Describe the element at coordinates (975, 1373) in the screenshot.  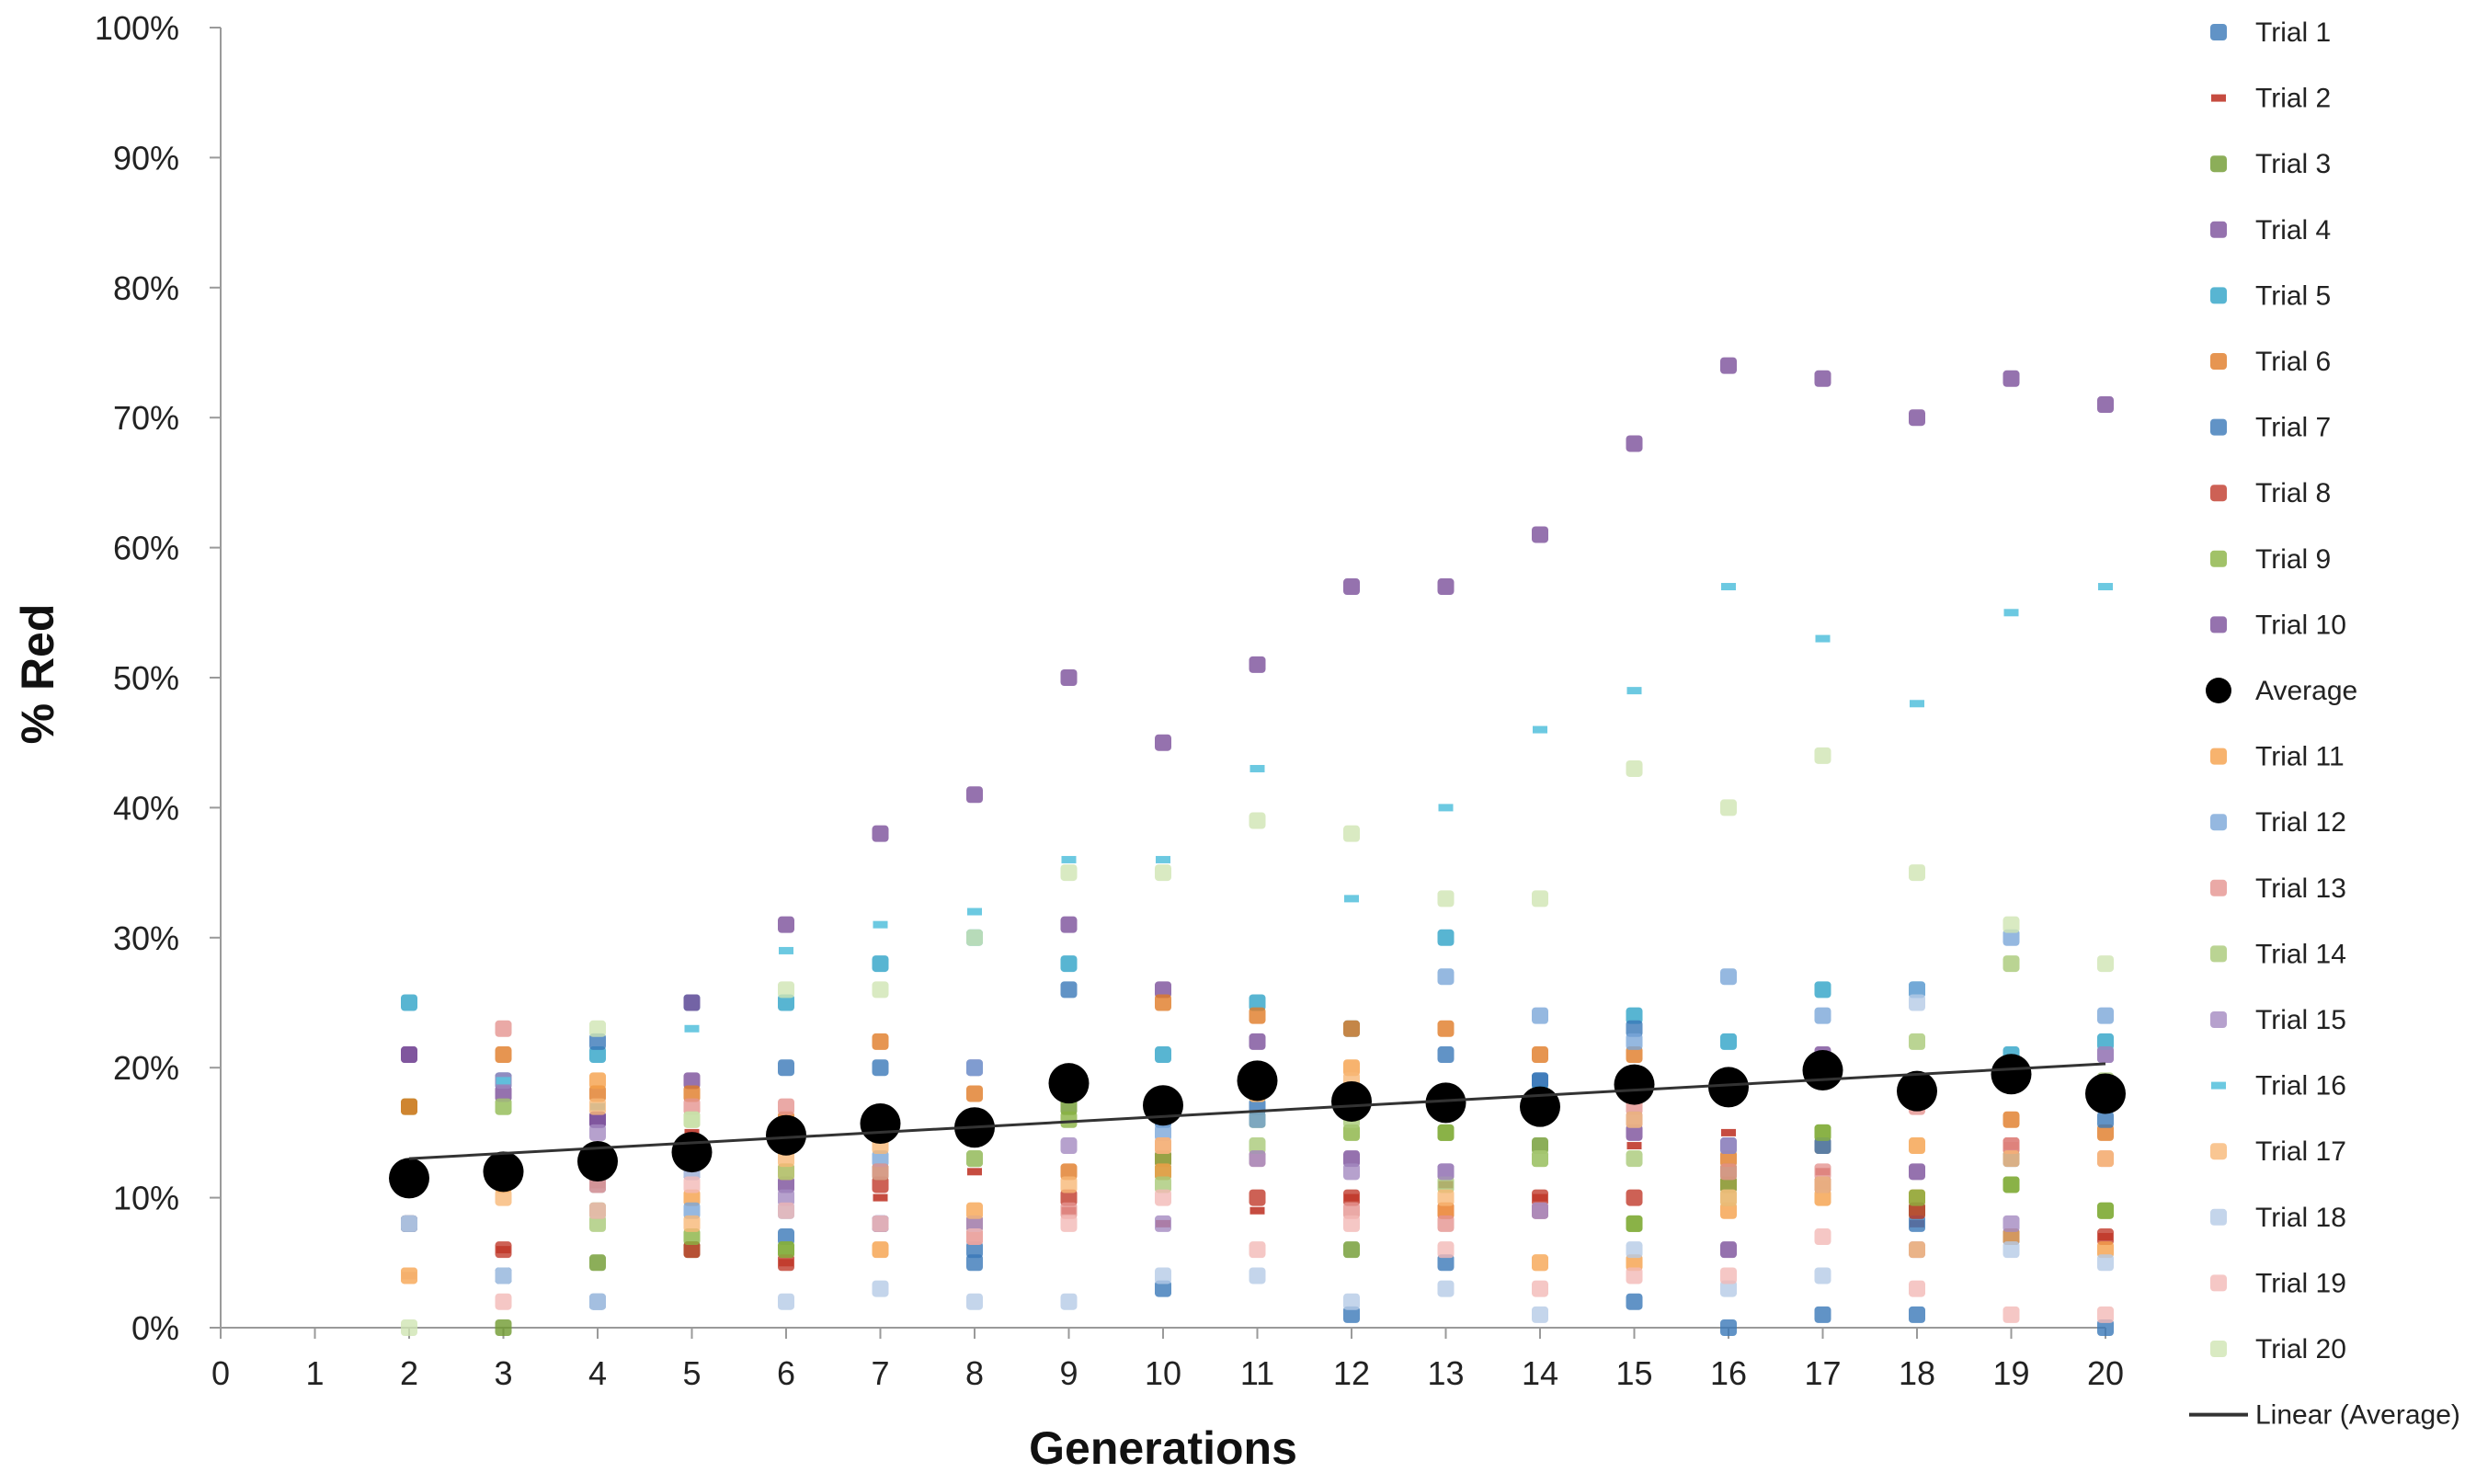
I see `x-tick-label: 8` at that location.